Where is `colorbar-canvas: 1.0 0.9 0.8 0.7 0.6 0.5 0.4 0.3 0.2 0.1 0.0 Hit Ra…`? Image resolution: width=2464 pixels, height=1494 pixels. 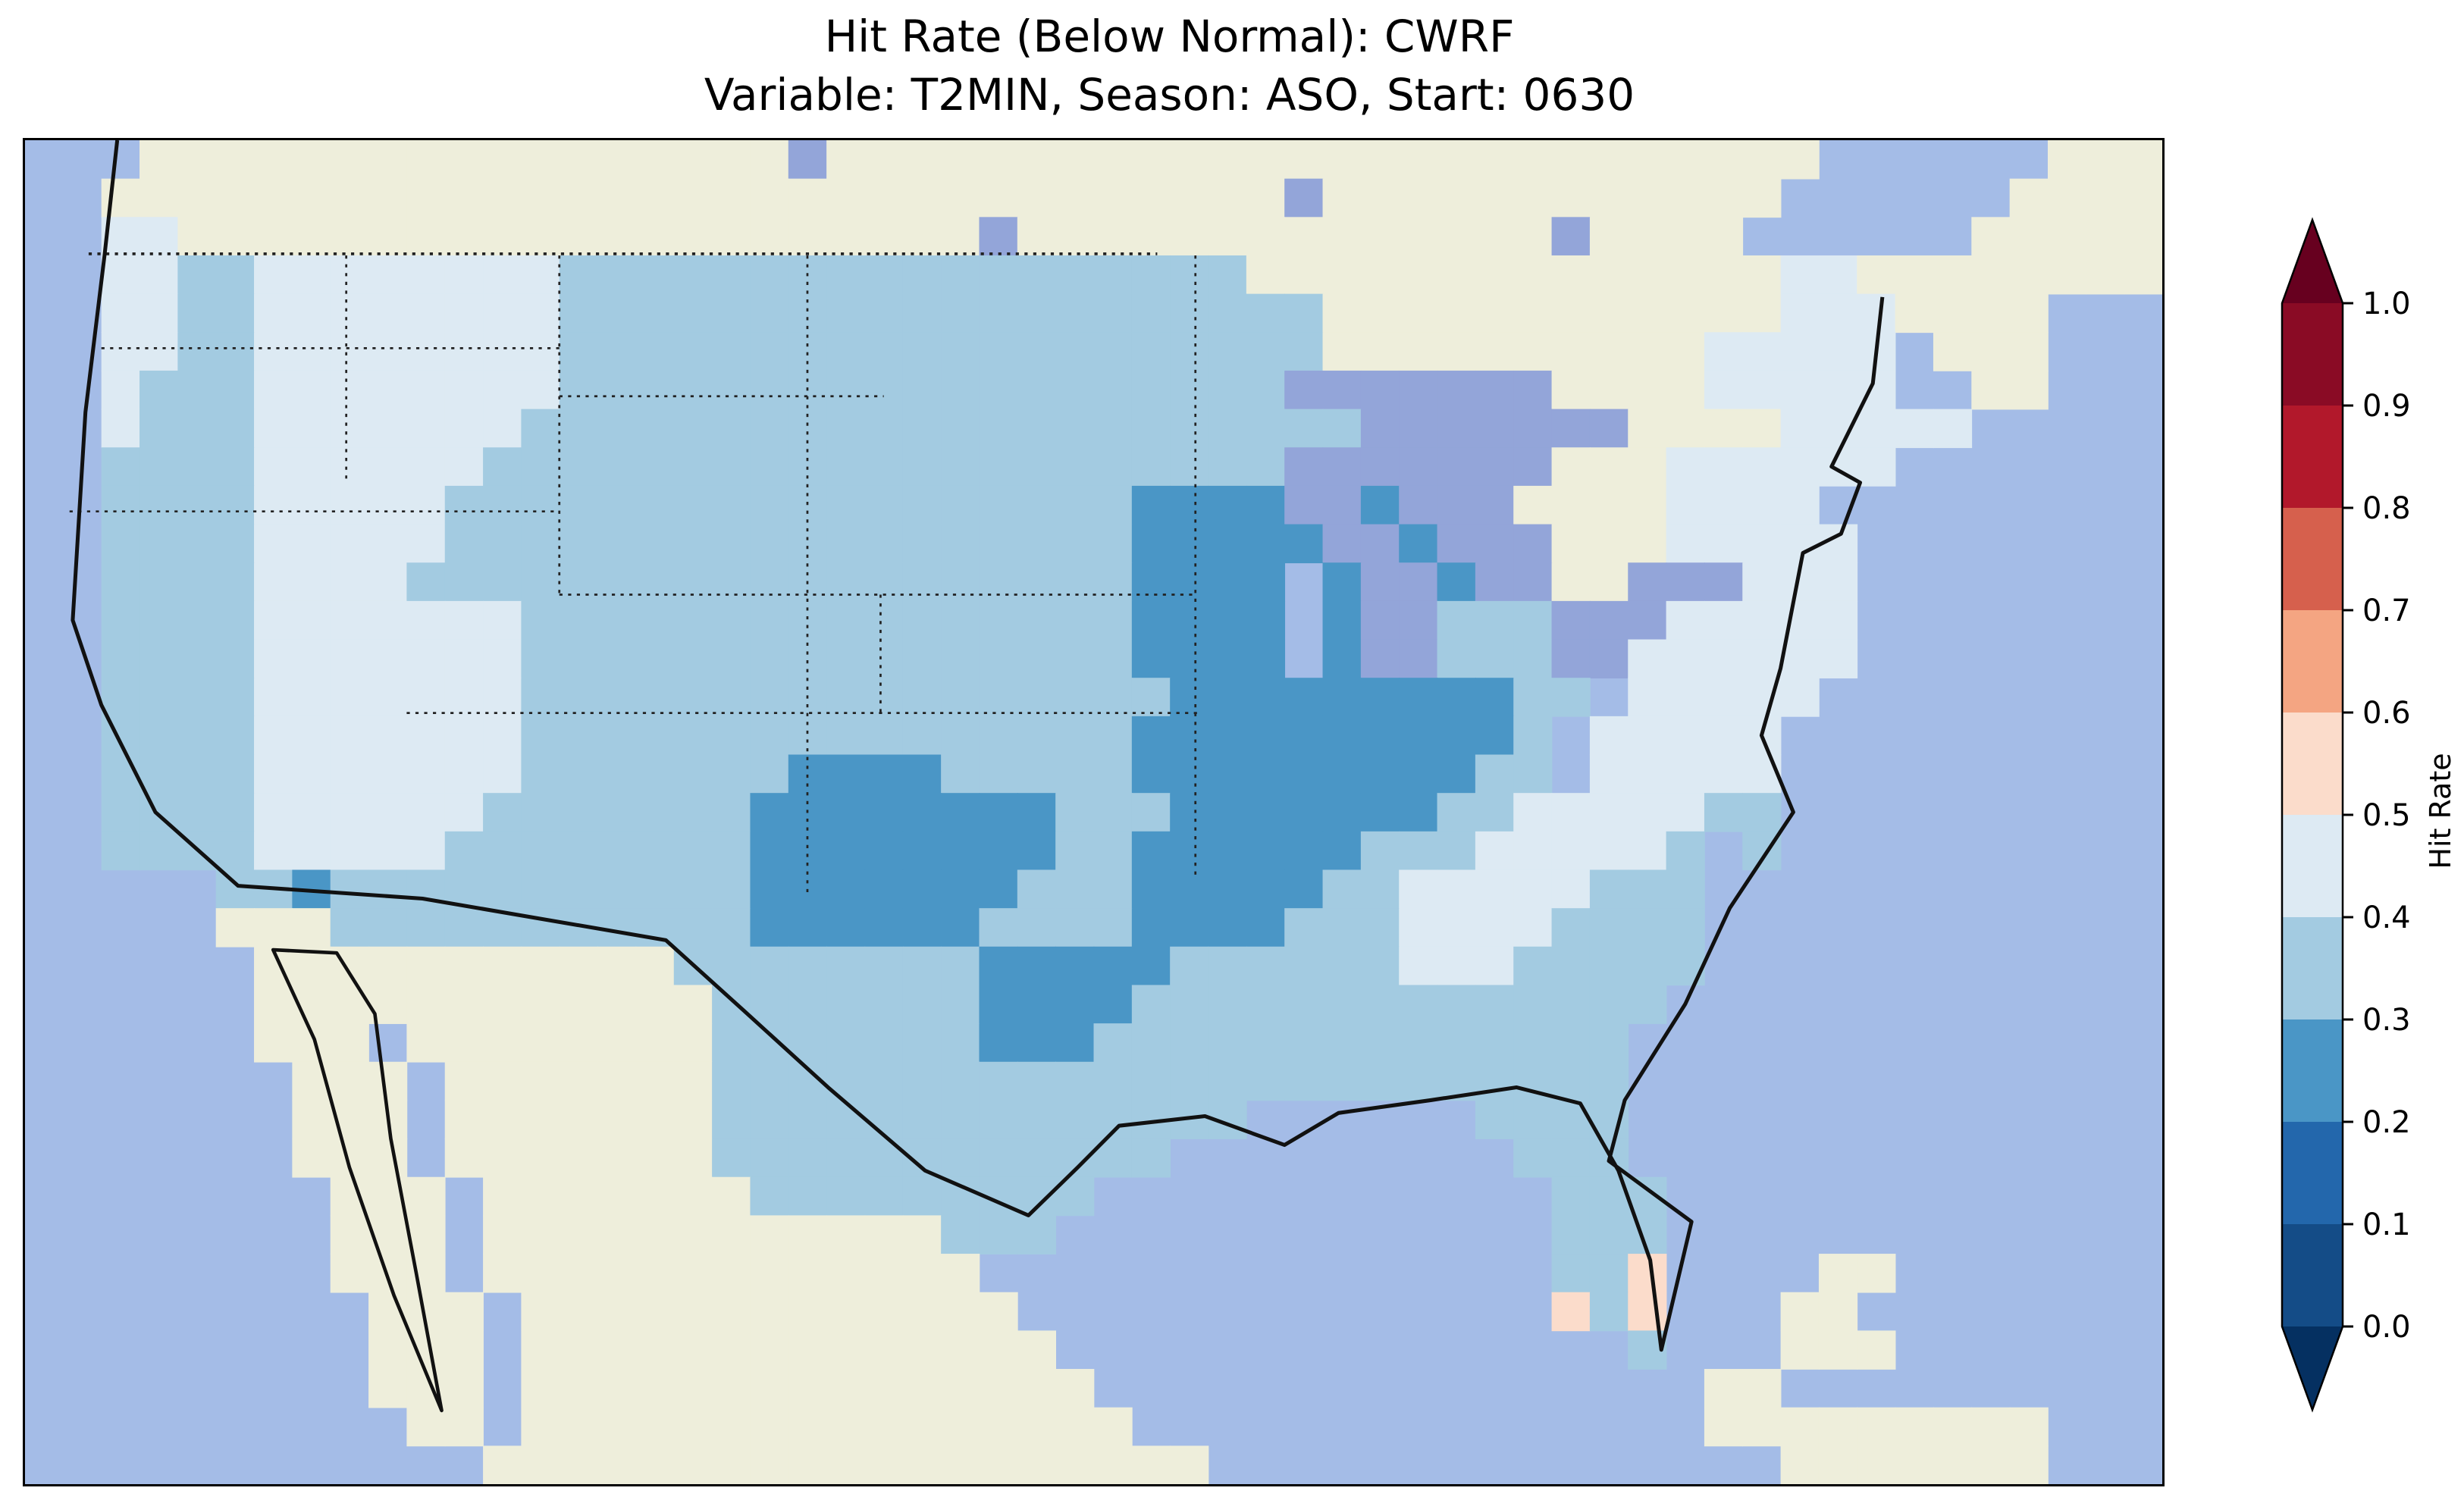 colorbar-canvas: 1.0 0.9 0.8 0.7 0.6 0.5 0.4 0.3 0.2 0.1 0.0 Hit Ra… is located at coordinates (2369, 815).